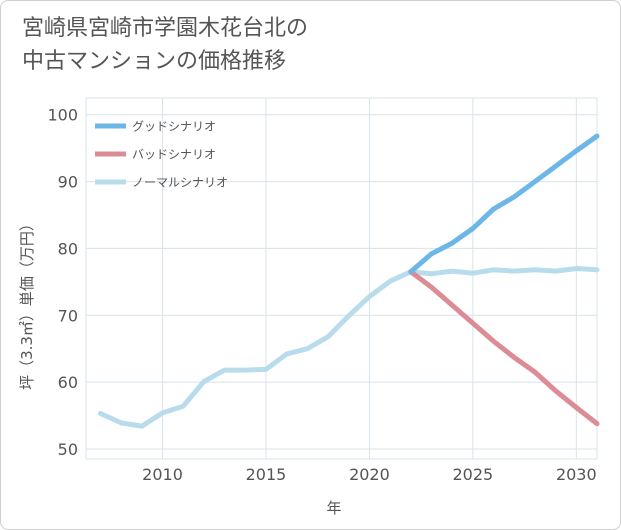  I want to click on x-tick-label: 2020, so click(369, 474).